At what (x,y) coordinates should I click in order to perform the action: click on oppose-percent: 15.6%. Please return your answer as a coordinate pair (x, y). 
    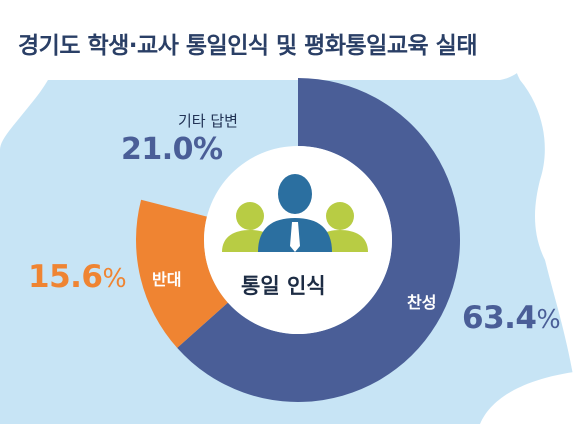
    Looking at the image, I should click on (77, 277).